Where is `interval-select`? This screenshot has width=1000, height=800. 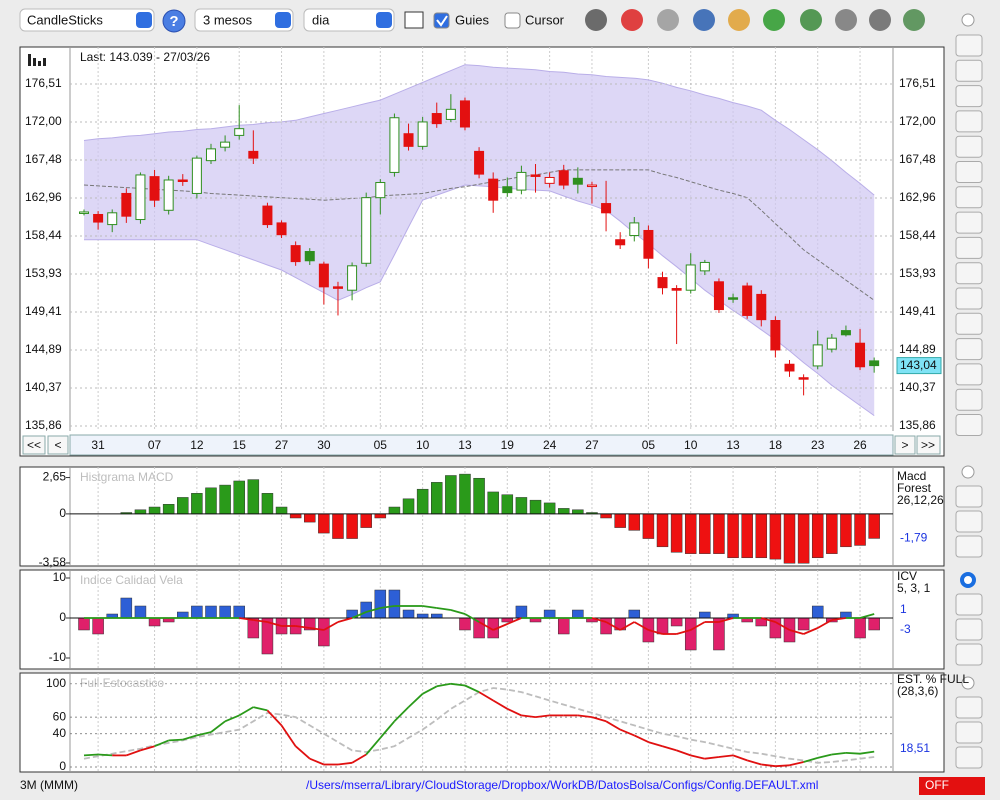 interval-select is located at coordinates (349, 20).